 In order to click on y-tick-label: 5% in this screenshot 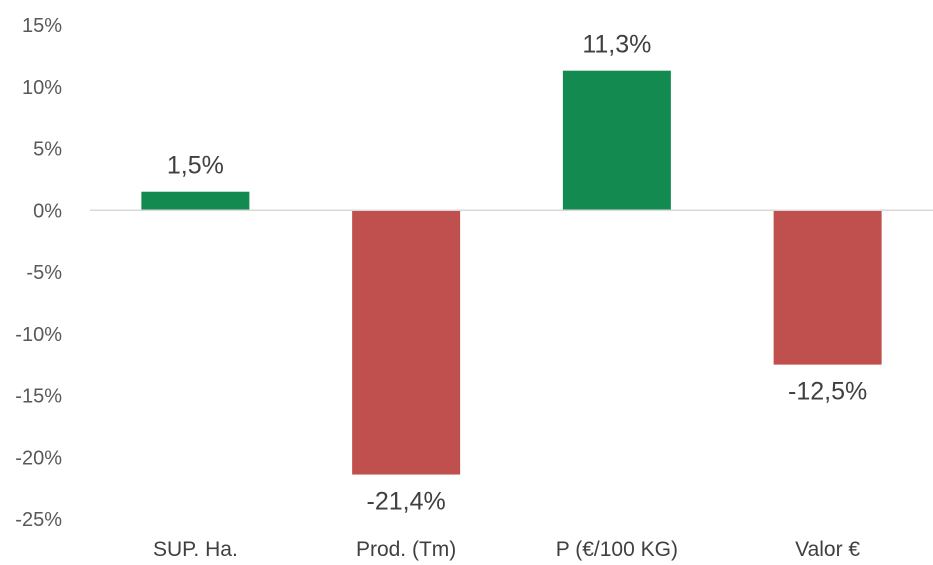, I will do `click(47, 150)`.